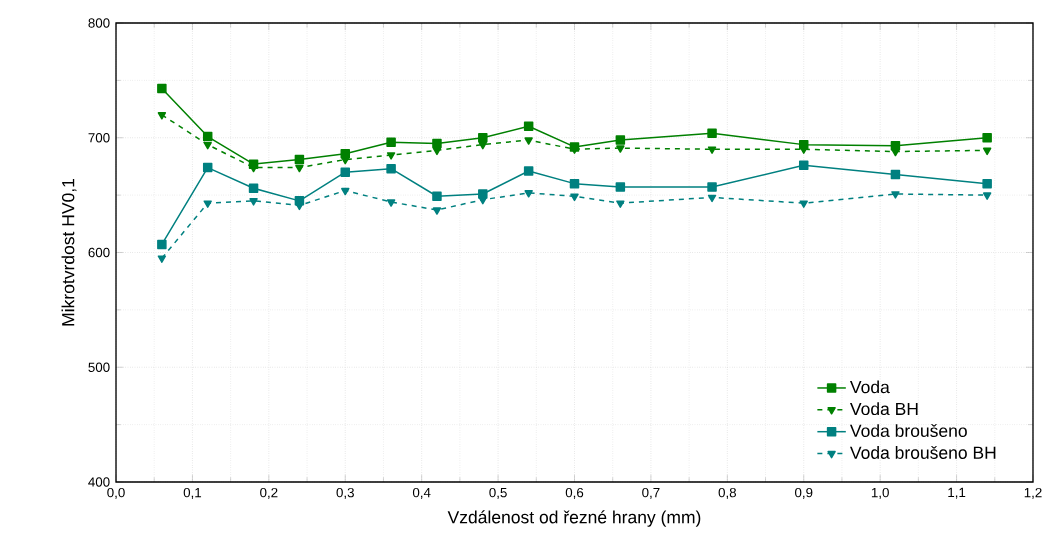 The height and width of the screenshot is (554, 1046). I want to click on x-tick-label: 0,4, so click(421, 493).